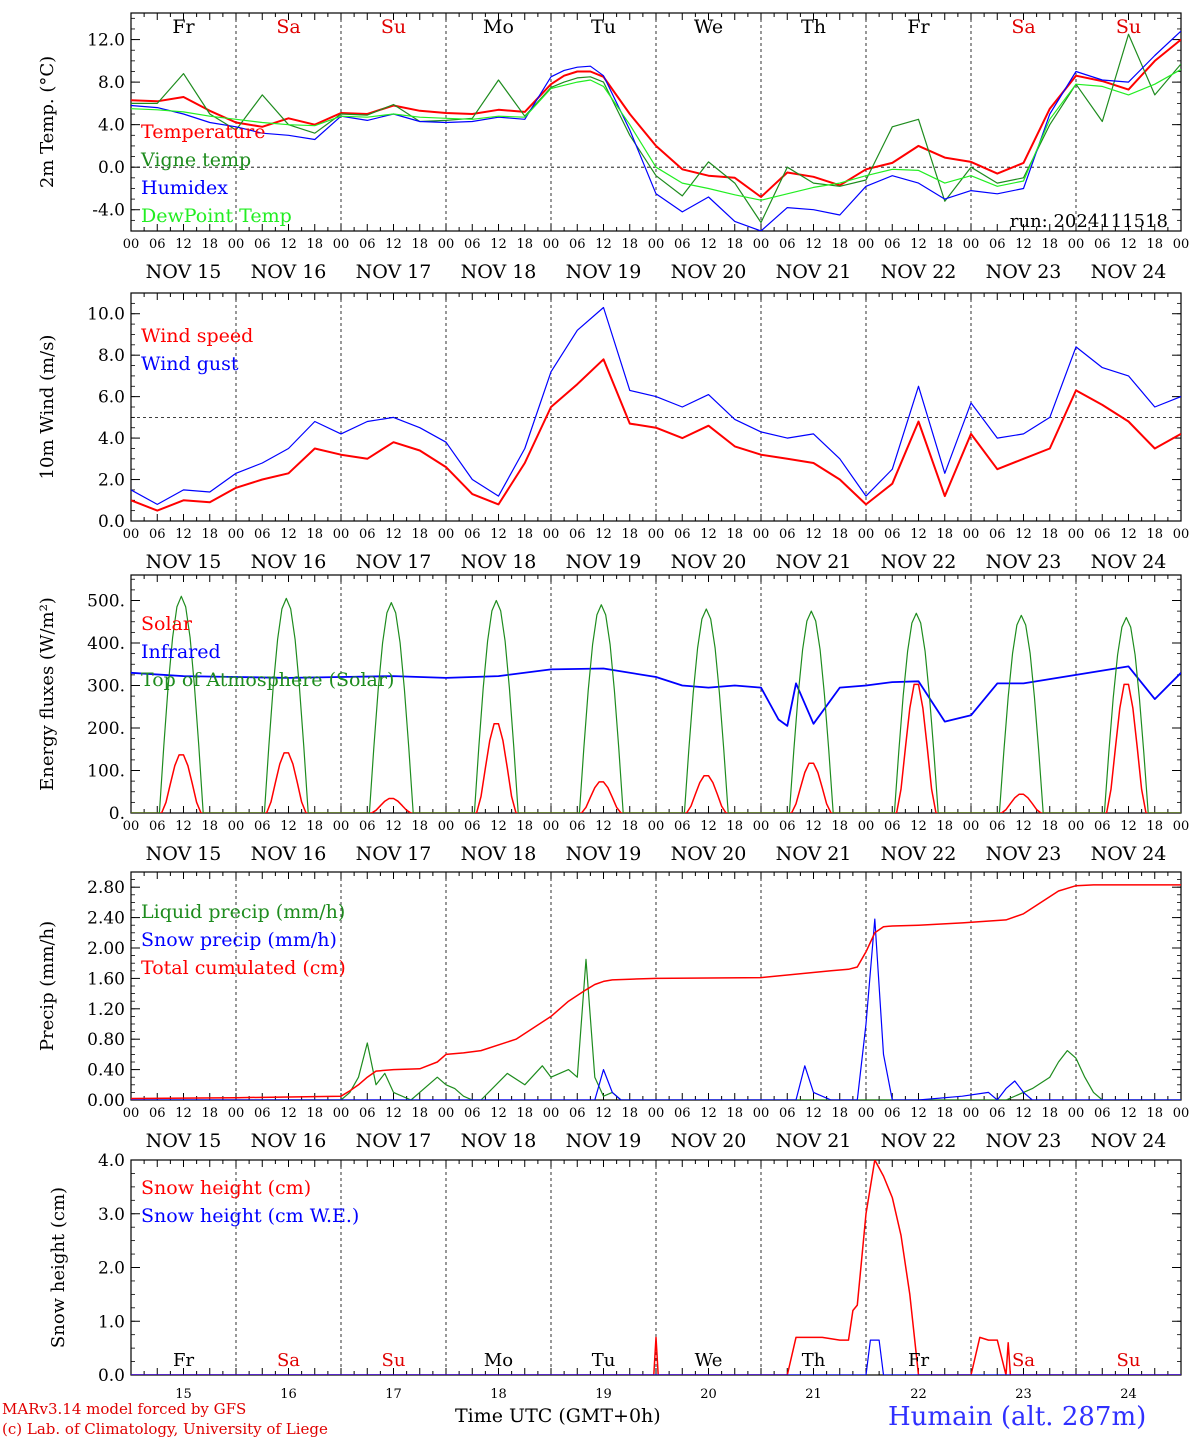  Describe the element at coordinates (656, 134) in the screenshot. I see `series-line-dewpoint-temp` at that location.